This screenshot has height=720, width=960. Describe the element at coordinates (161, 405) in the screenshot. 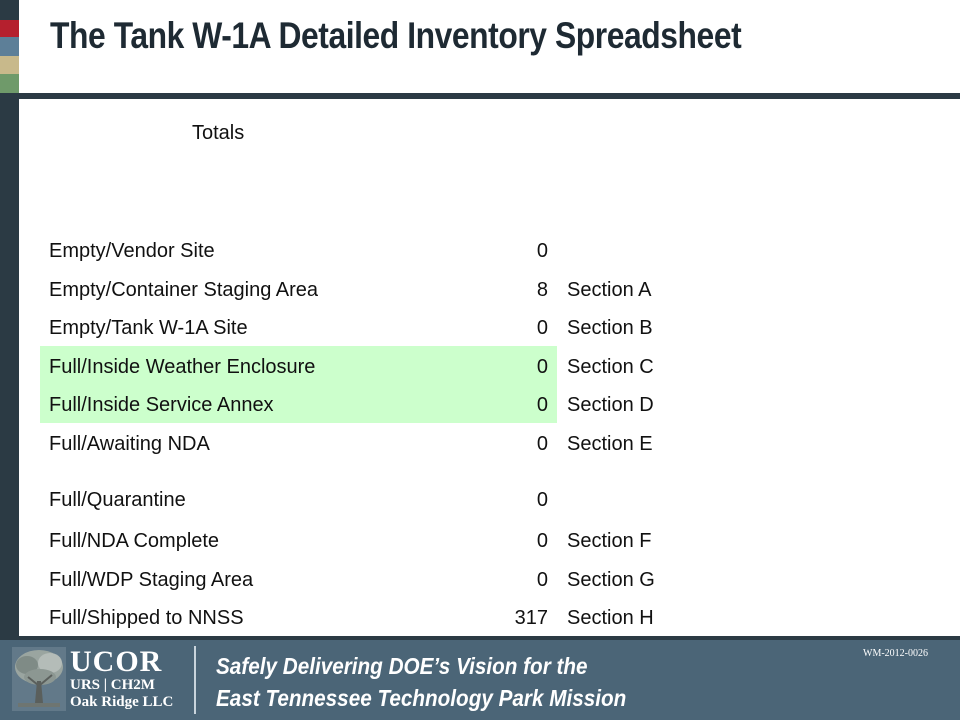

I see `row-label: Full/Inside Service Annex` at that location.